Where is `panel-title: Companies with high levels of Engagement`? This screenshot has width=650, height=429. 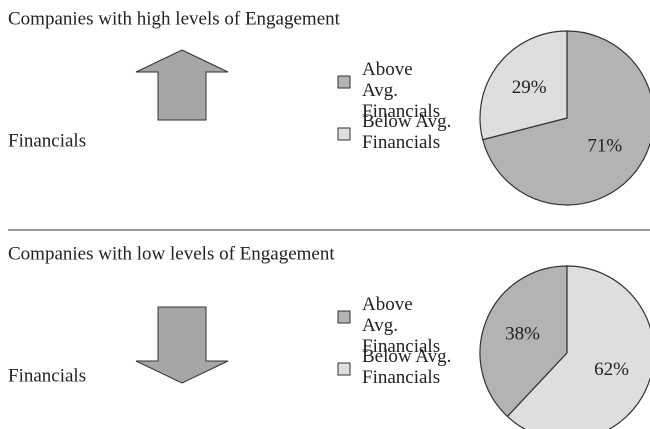
panel-title: Companies with high levels of Engagement is located at coordinates (174, 18).